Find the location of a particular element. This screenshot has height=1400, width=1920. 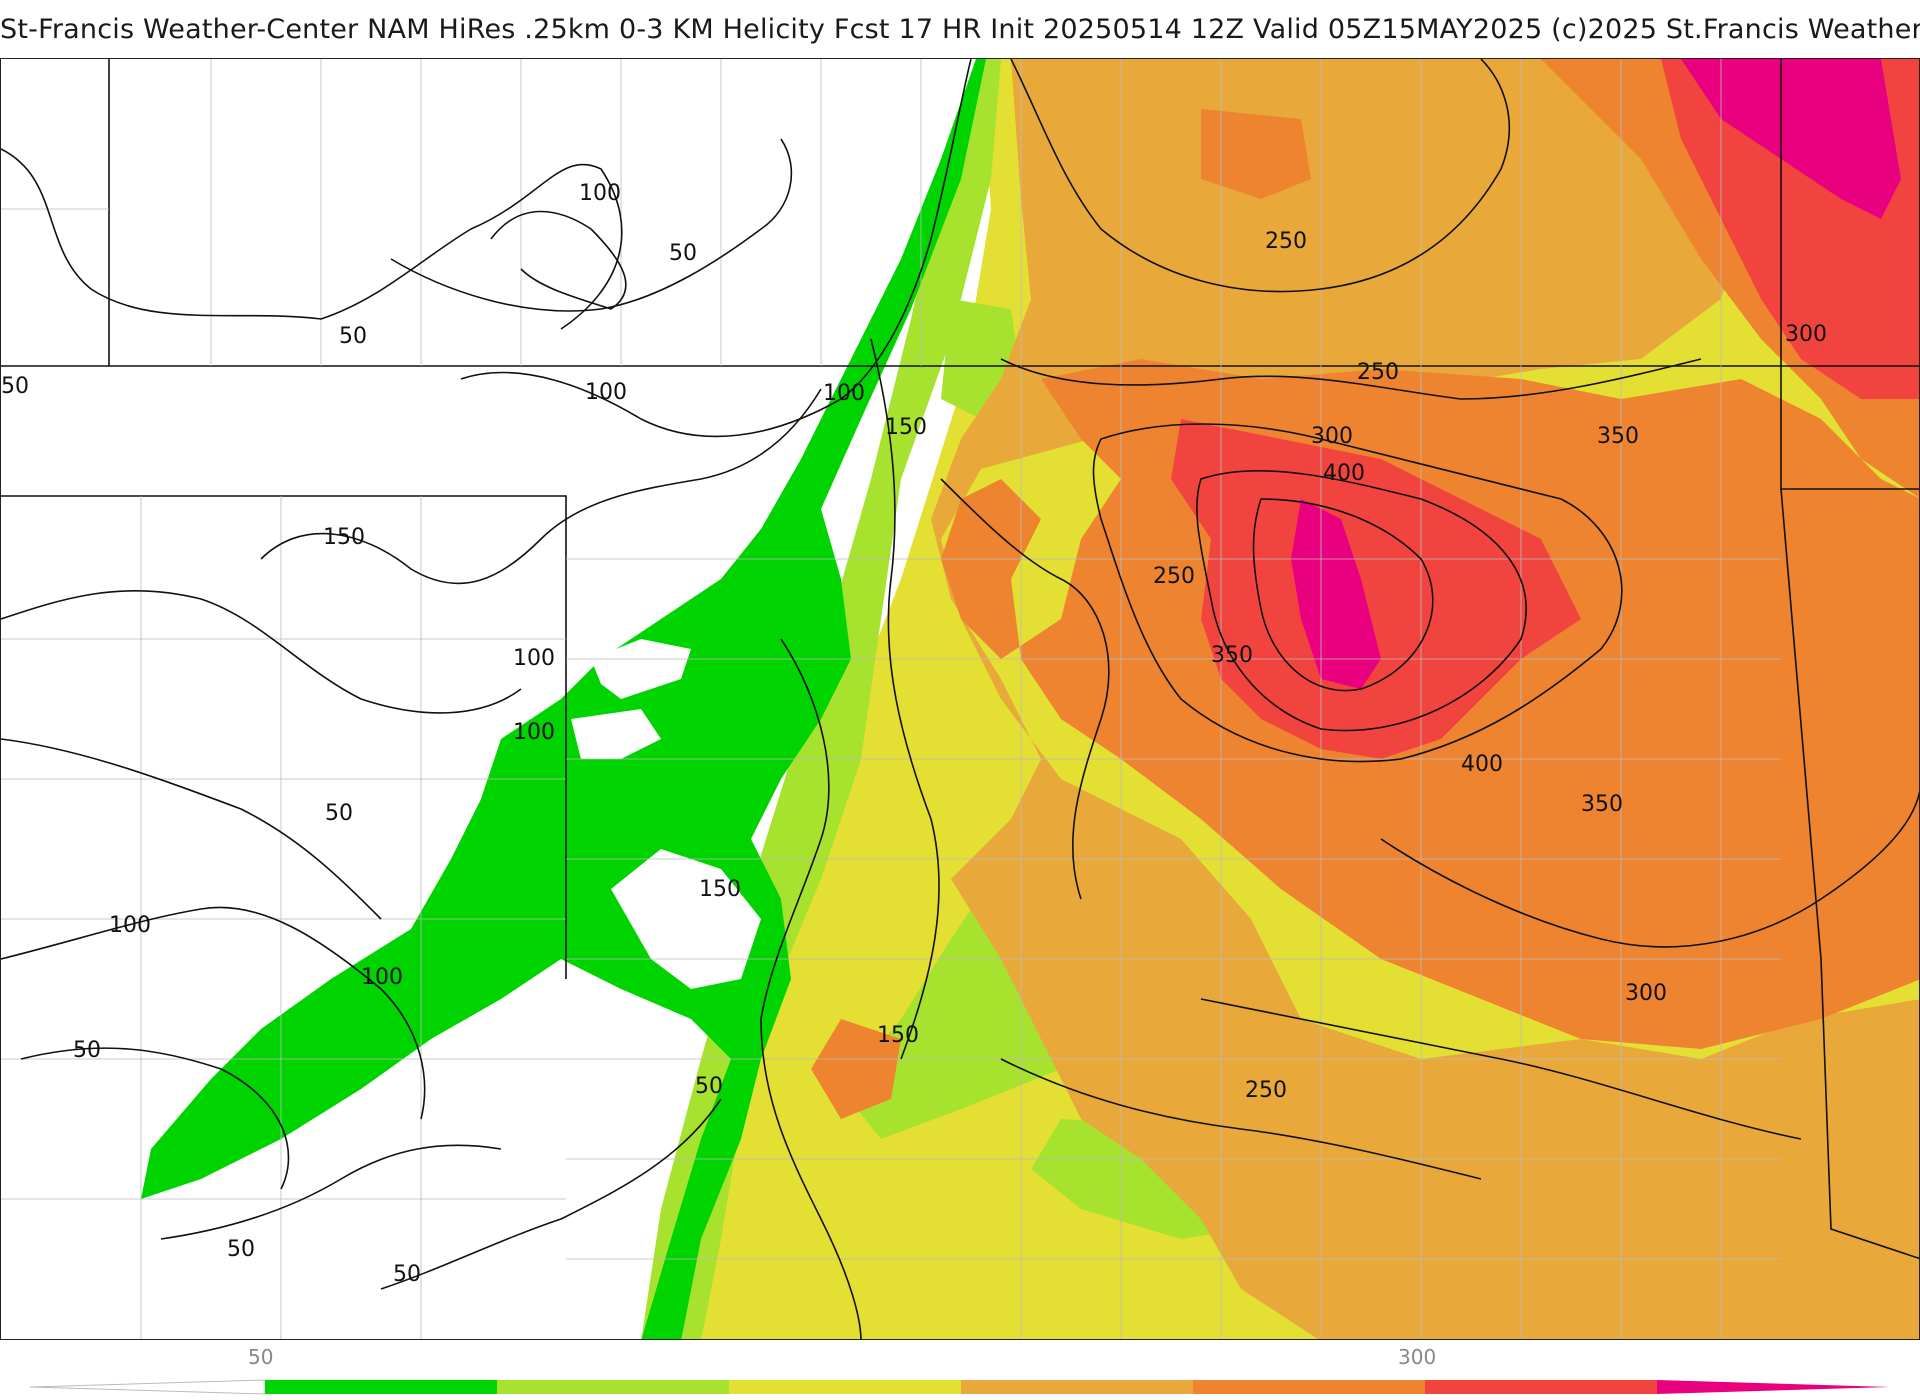

colorbar: 50 300 is located at coordinates (960, 1370).